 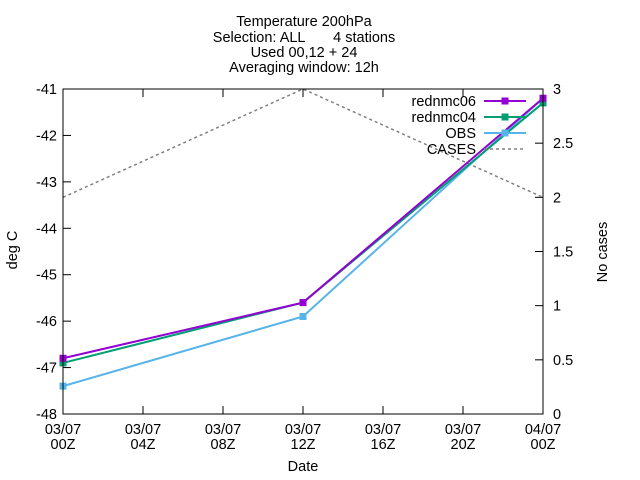 What do you see at coordinates (557, 415) in the screenshot?
I see `y2-tick-label: 0` at bounding box center [557, 415].